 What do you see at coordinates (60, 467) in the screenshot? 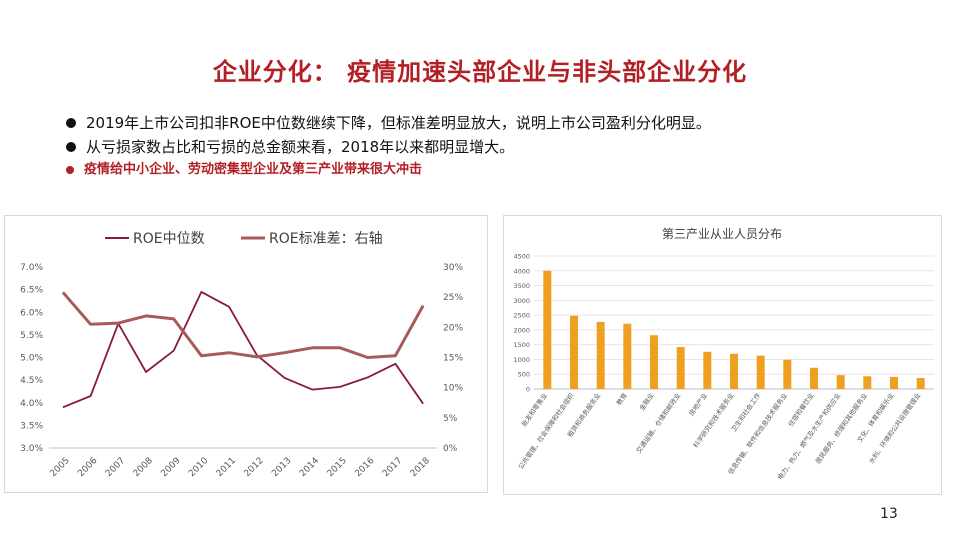
I see `x-tick-label: 2005` at bounding box center [60, 467].